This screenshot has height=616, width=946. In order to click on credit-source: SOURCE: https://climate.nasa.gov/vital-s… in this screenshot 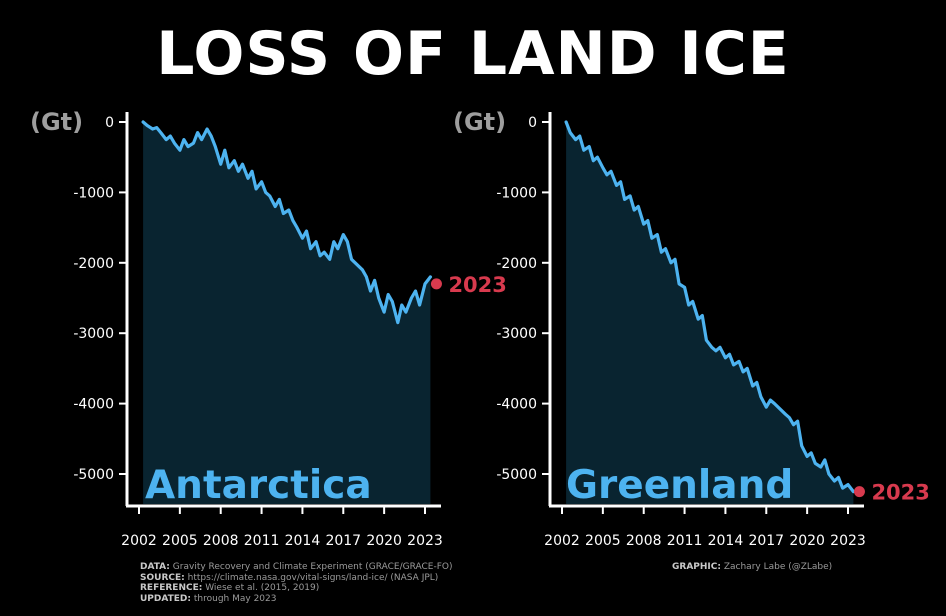, I will do `click(296, 578)`.